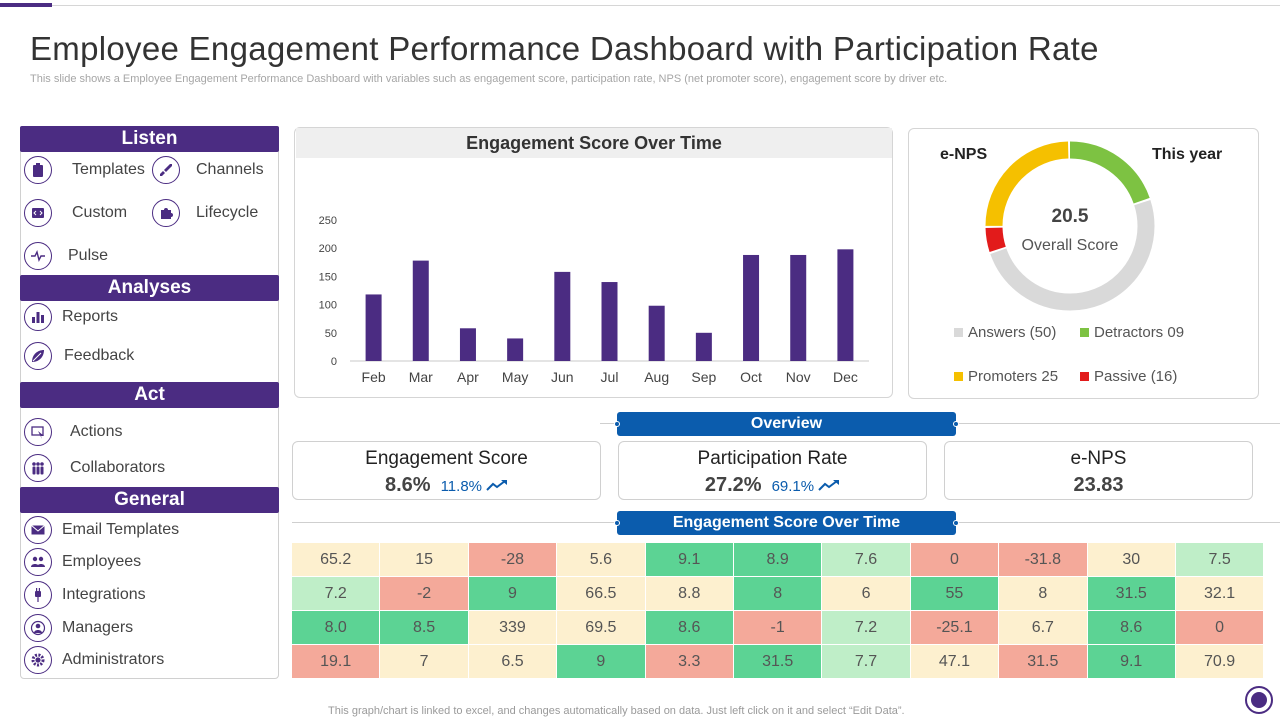 The width and height of the screenshot is (1280, 720). Describe the element at coordinates (827, 487) in the screenshot. I see `trend-up-icon` at that location.